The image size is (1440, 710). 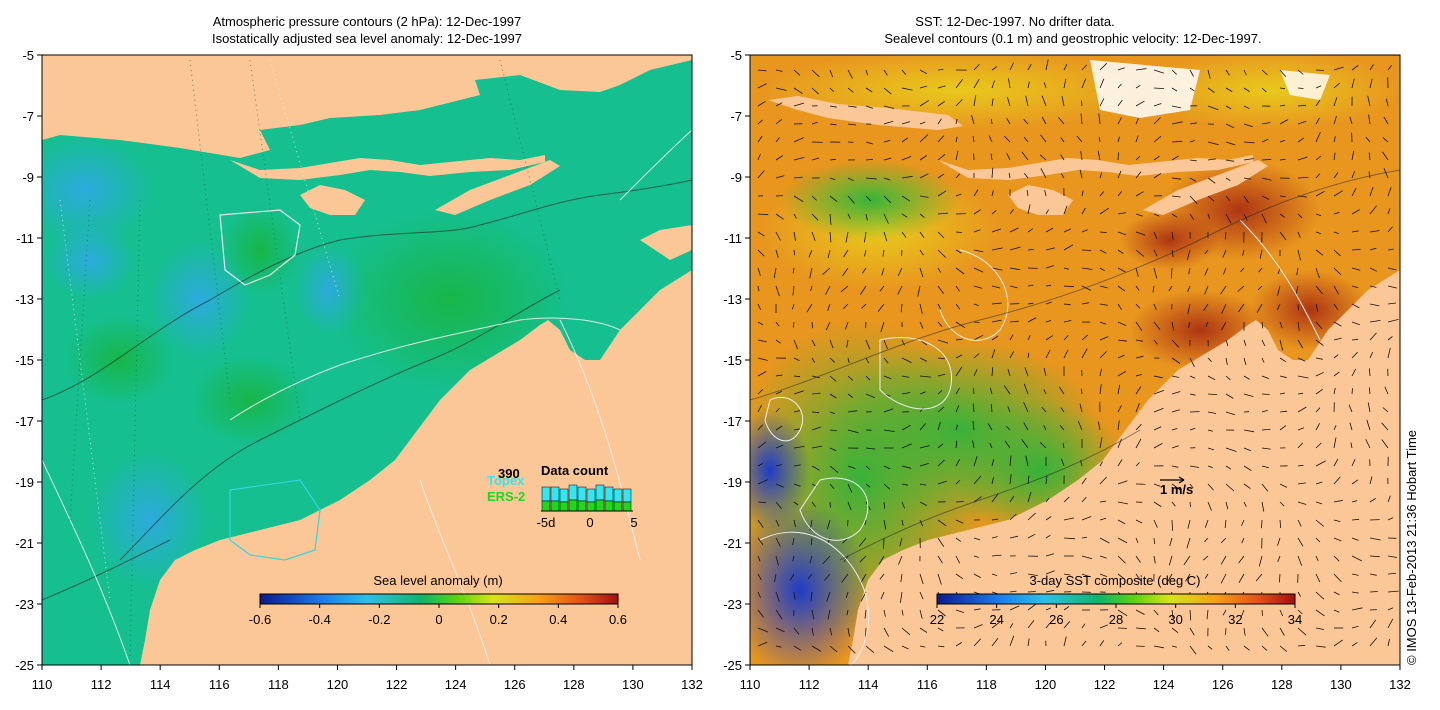 What do you see at coordinates (1105, 684) in the screenshot?
I see `right-x-tick-label: 122` at bounding box center [1105, 684].